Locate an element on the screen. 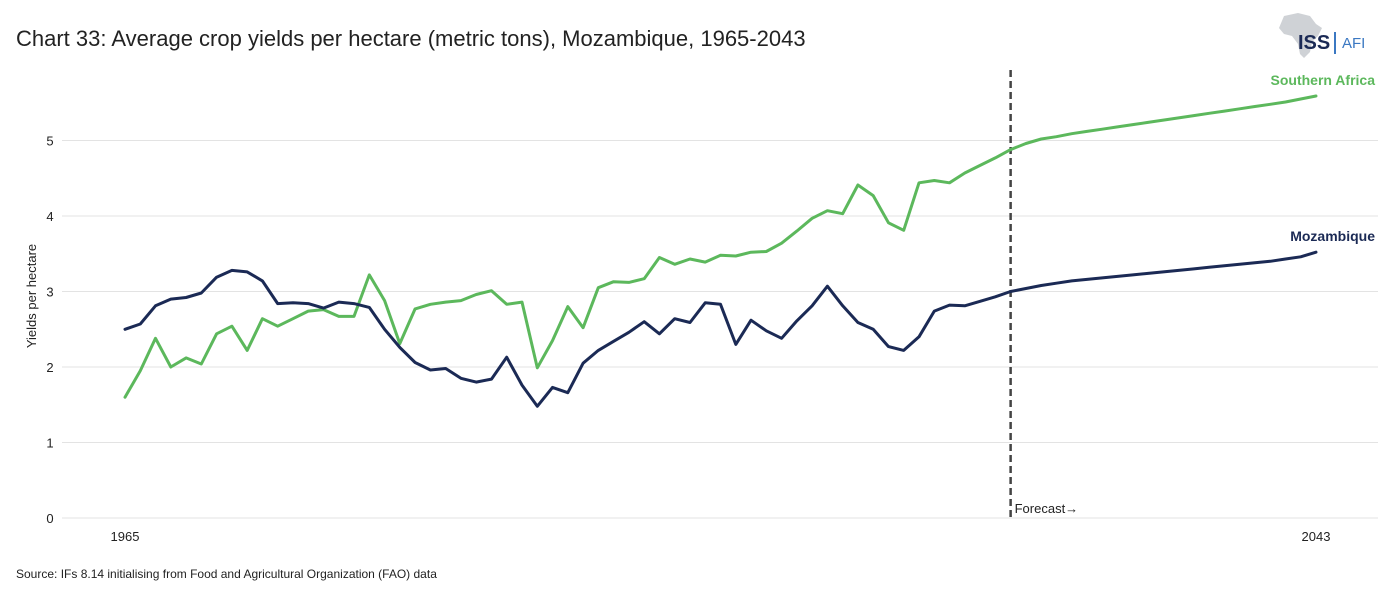  y-tick-label: 2 is located at coordinates (49, 367).